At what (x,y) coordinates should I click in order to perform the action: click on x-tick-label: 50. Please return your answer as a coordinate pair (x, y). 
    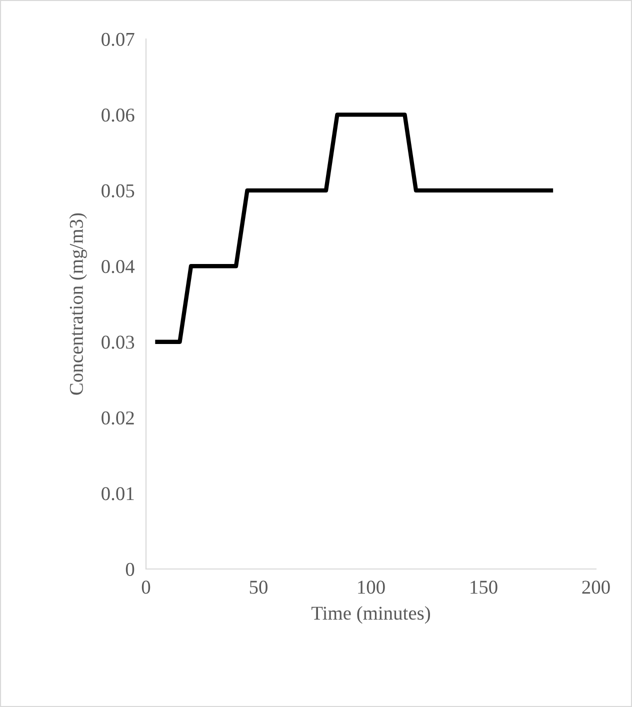
    Looking at the image, I should click on (259, 587).